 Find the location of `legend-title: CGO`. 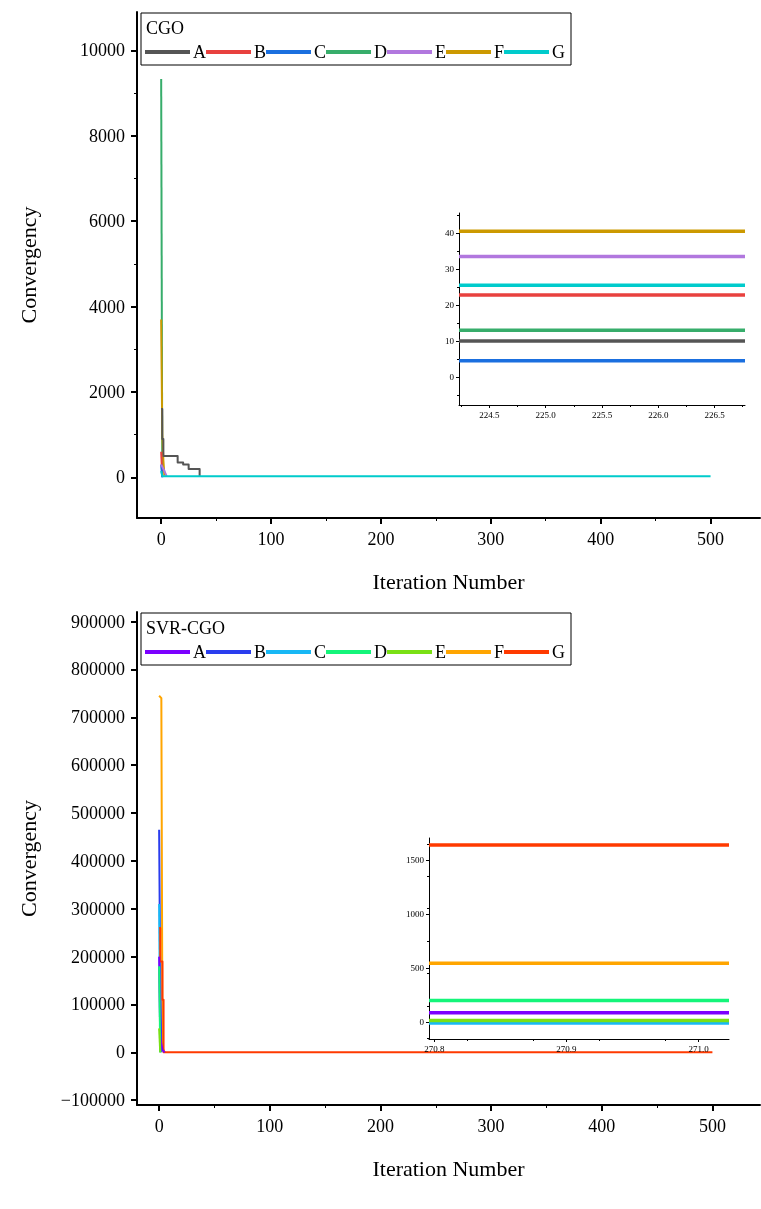

legend-title: CGO is located at coordinates (165, 28).